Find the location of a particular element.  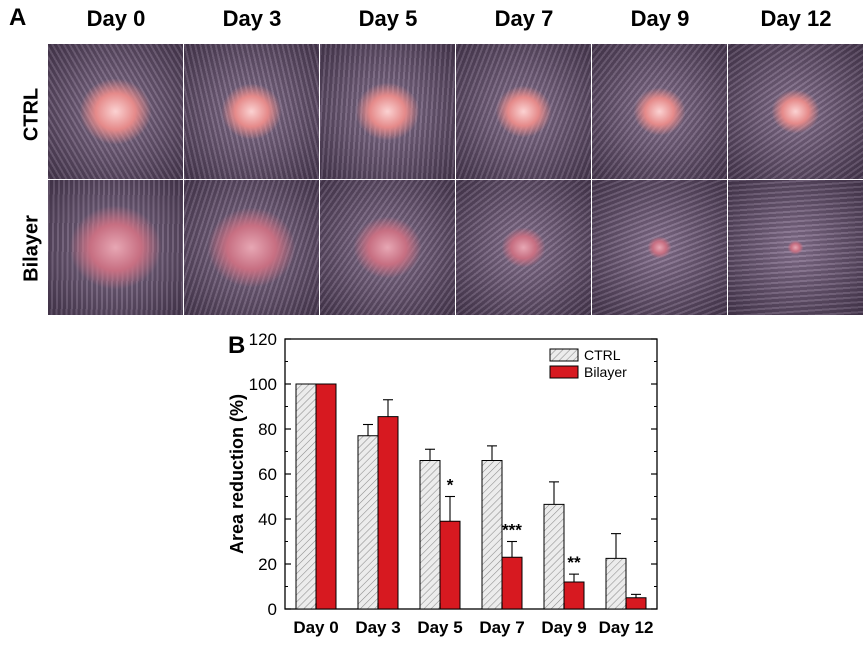

y-tick-label: 40 is located at coordinates (267, 519).